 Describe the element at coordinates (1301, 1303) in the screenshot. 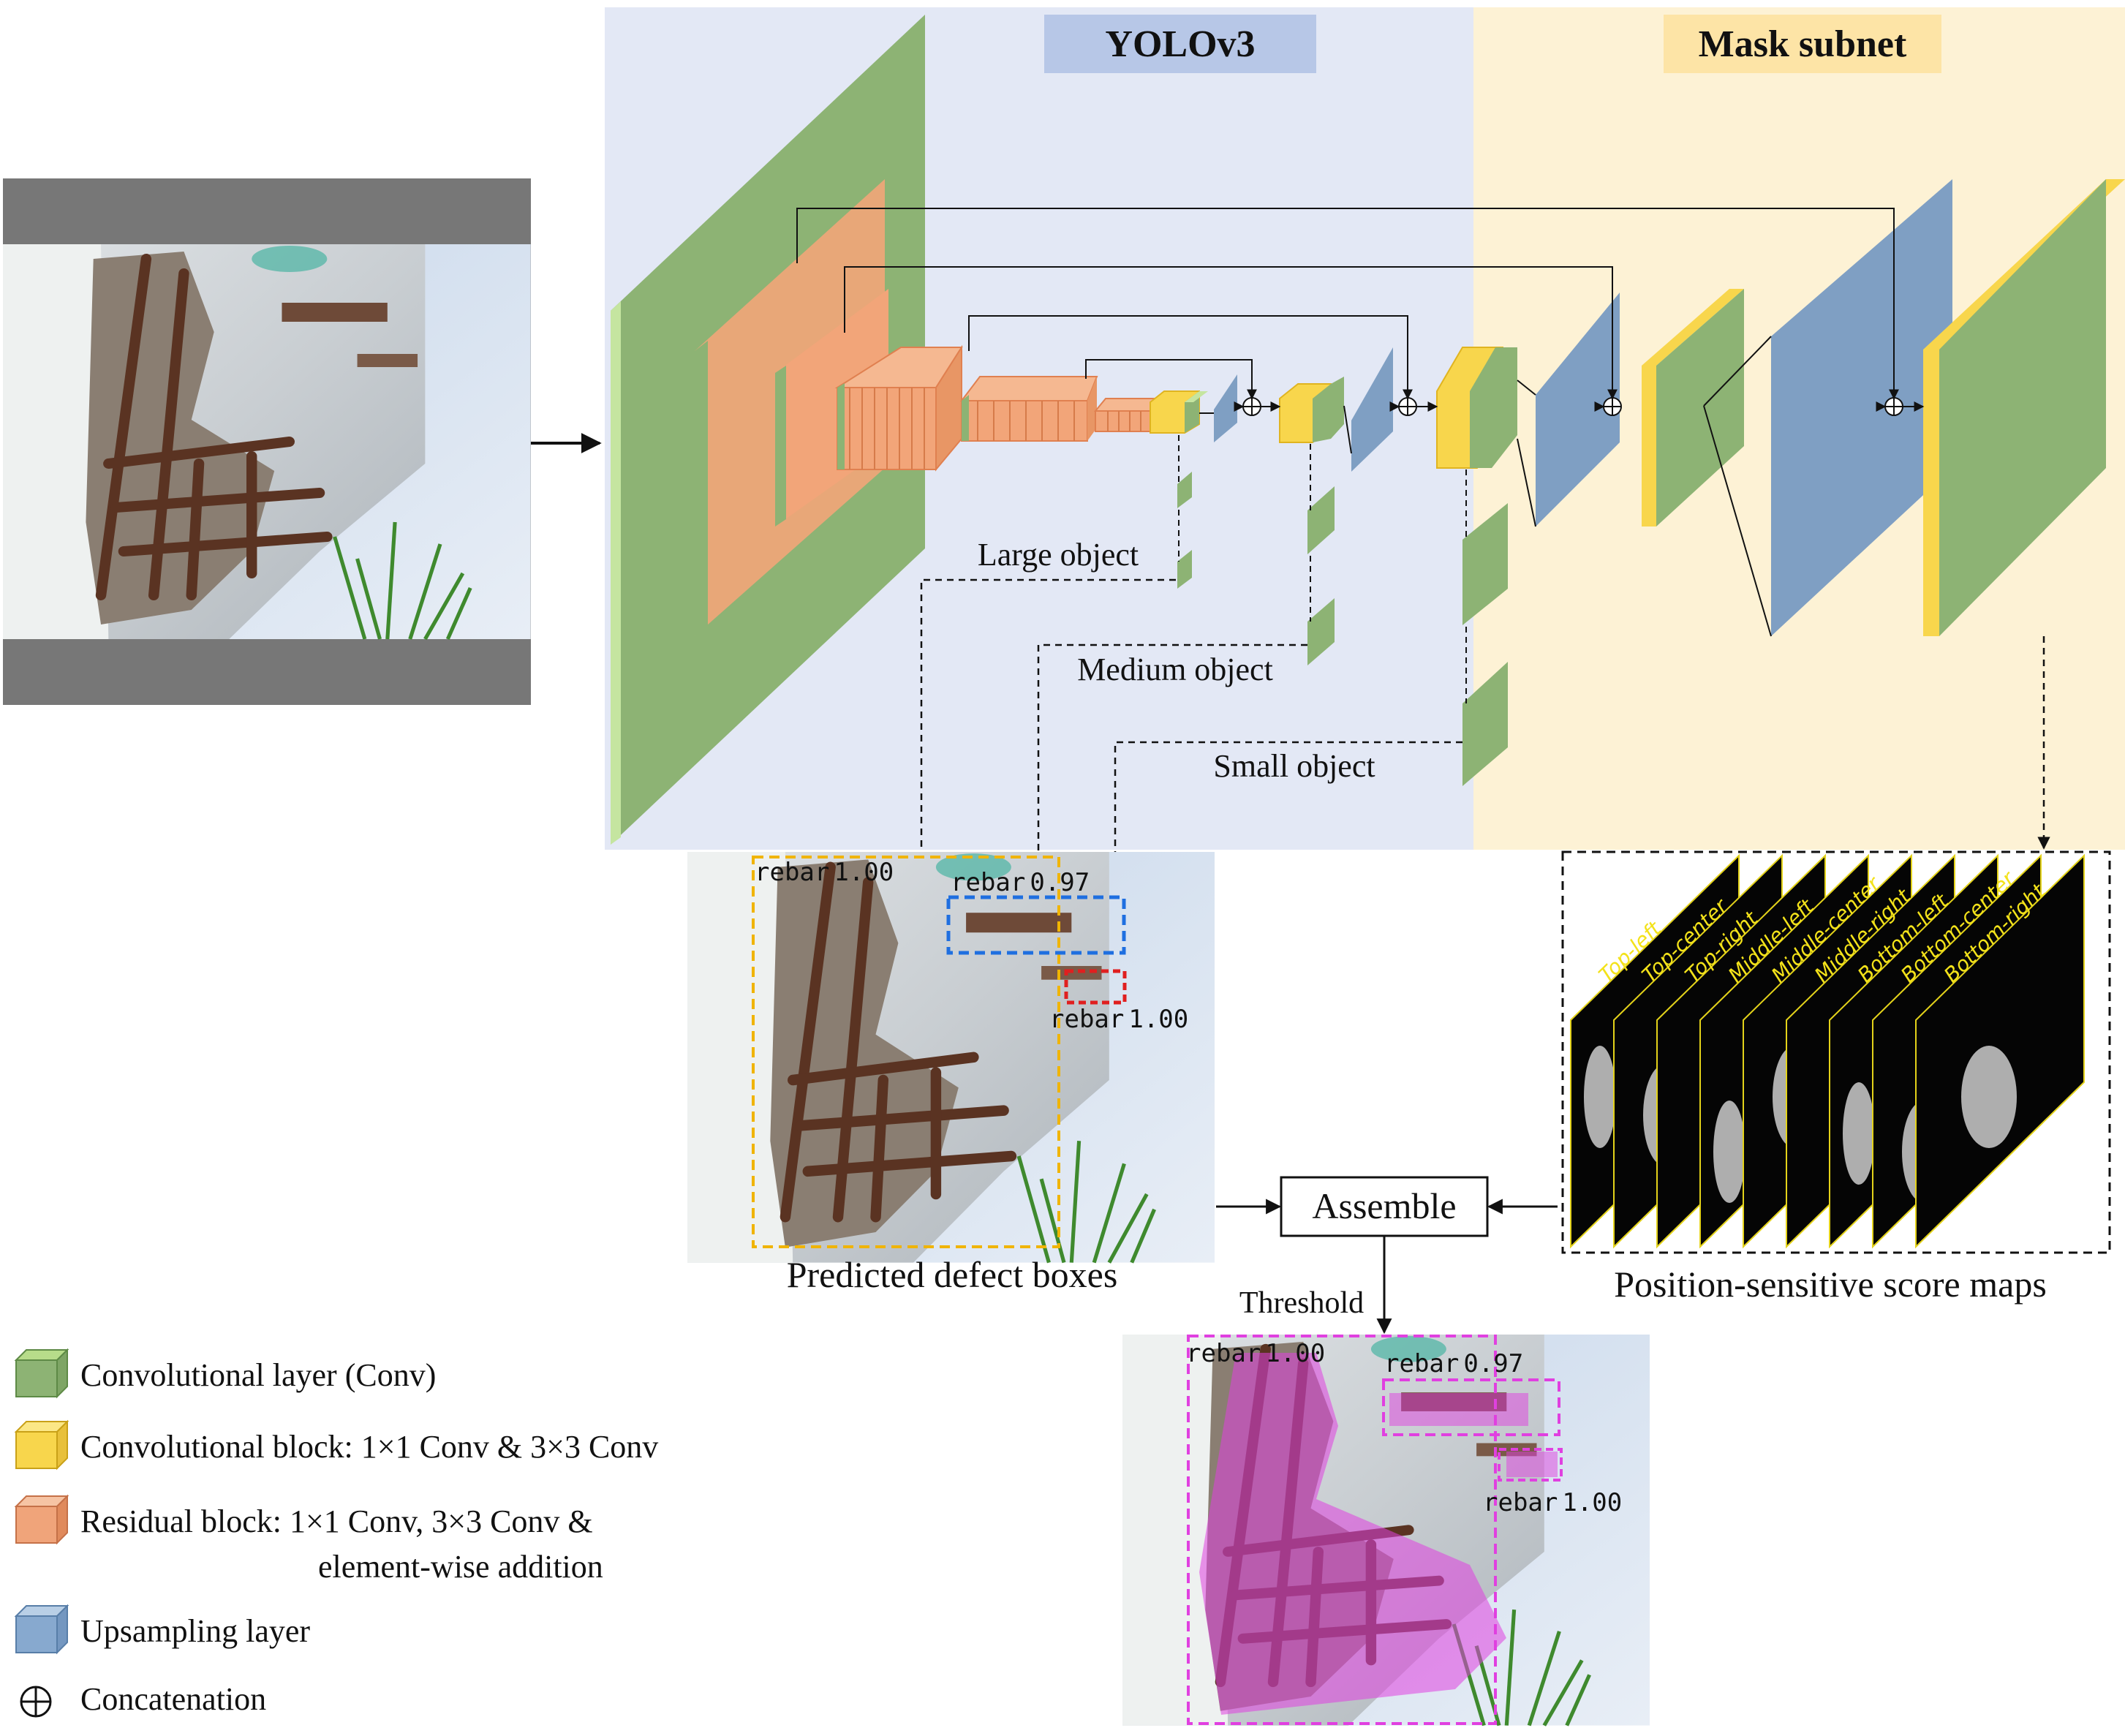

I see `threshold-label: Threshold` at that location.